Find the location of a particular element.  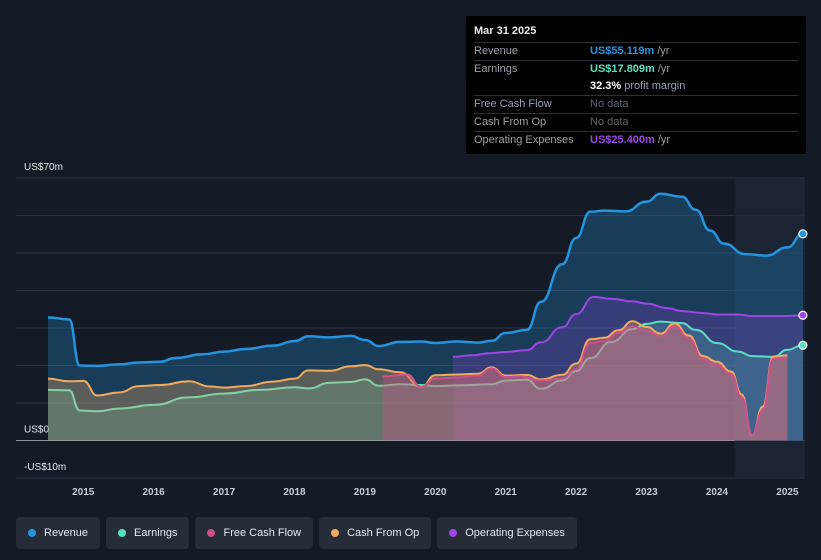

free-cash-flow-line is located at coordinates (585, 380).